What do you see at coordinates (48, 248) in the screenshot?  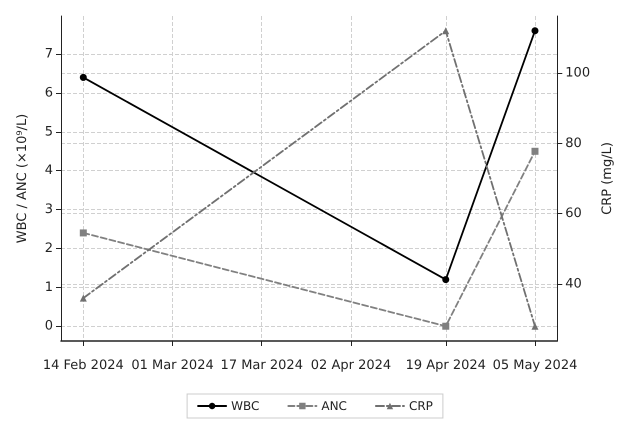 I see `y-tick-label: 2` at bounding box center [48, 248].